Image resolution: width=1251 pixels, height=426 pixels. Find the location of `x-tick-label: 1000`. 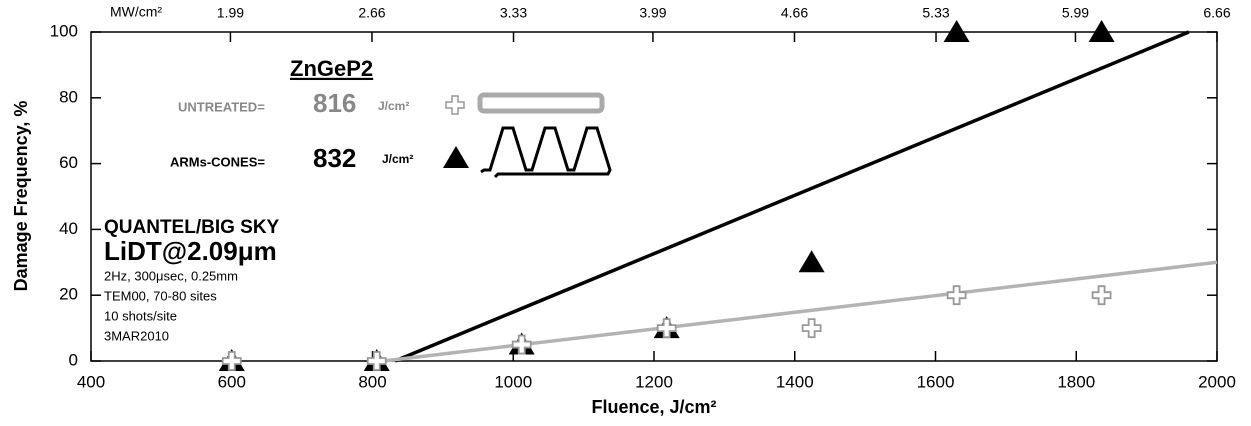

x-tick-label: 1000 is located at coordinates (513, 381).